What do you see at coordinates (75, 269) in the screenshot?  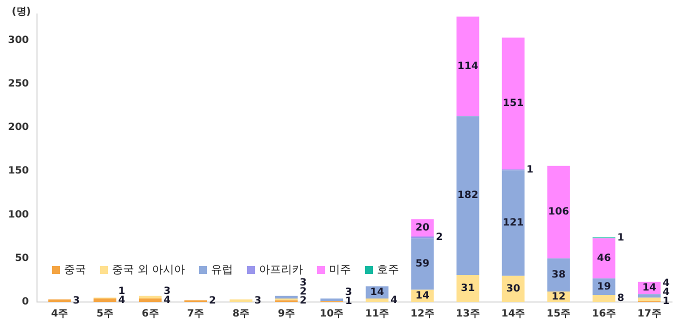 I see `legend-label: 중국` at bounding box center [75, 269].